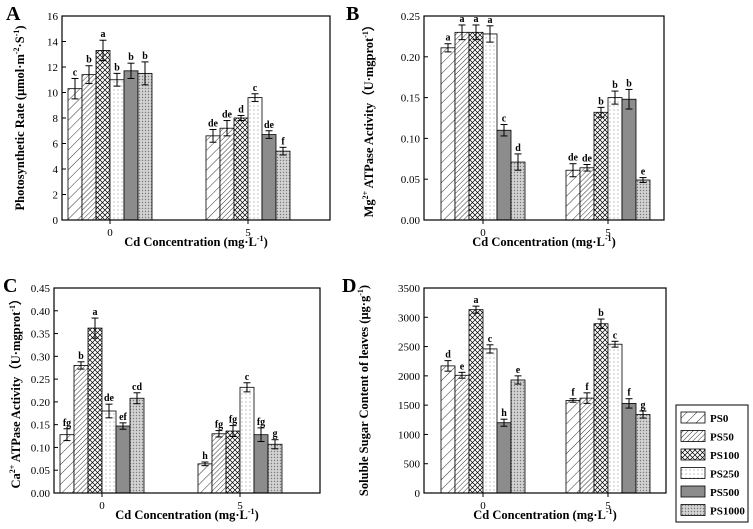  What do you see at coordinates (123, 417) in the screenshot?
I see `significance-letter: ef` at bounding box center [123, 417].